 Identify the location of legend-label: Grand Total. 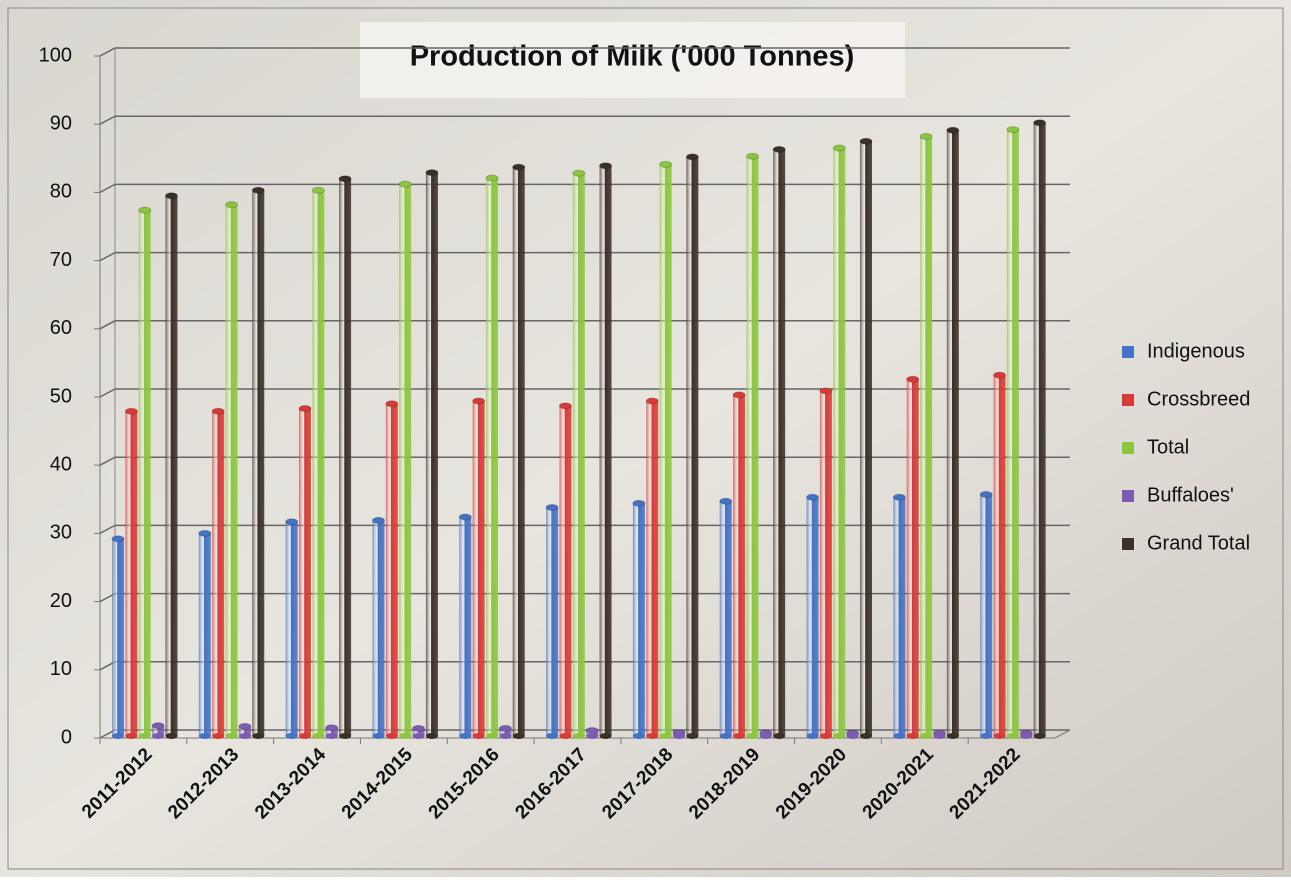
(1198, 543).